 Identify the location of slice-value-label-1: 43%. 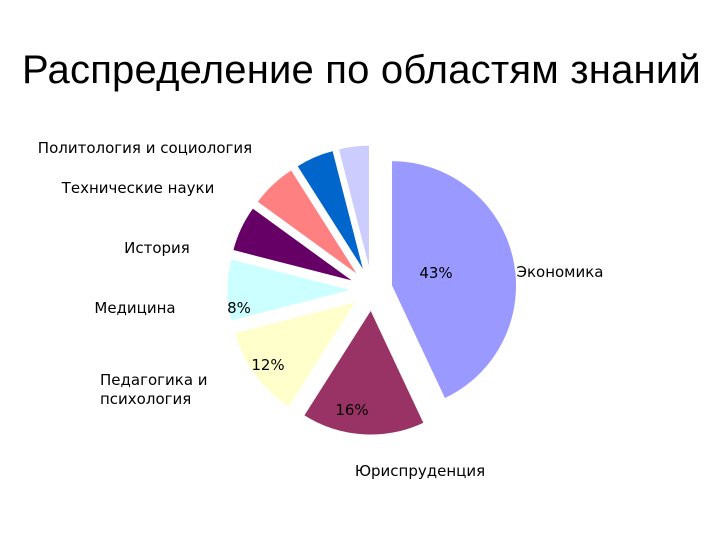
(435, 273).